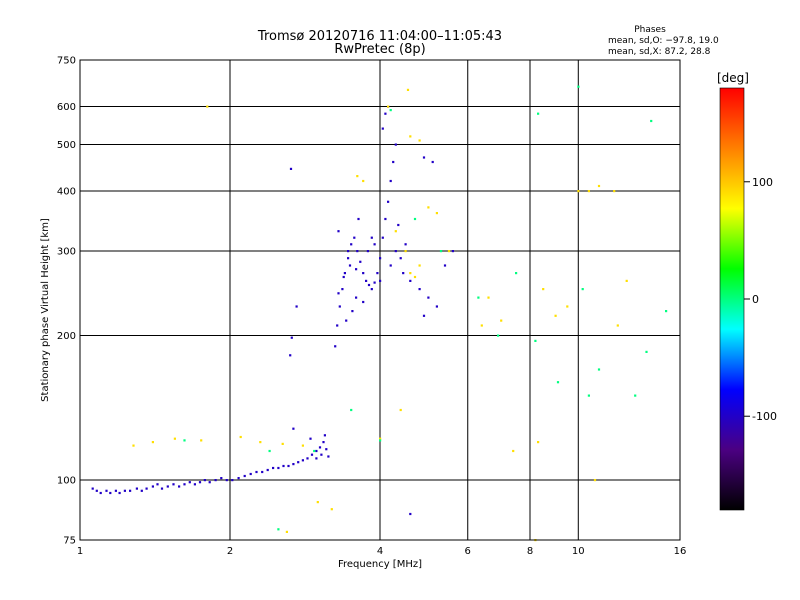 This screenshot has height=600, width=800. I want to click on colorbar: [deg] 100 0 -100, so click(747, 291).